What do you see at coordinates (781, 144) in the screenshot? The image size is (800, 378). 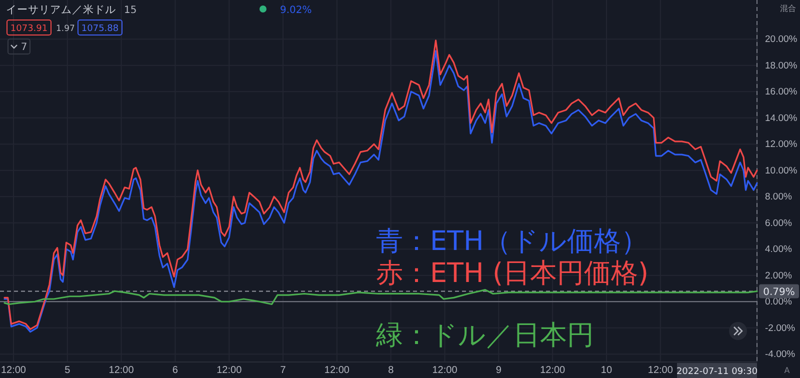 I see `y-tick-label: 12.00%` at bounding box center [781, 144].